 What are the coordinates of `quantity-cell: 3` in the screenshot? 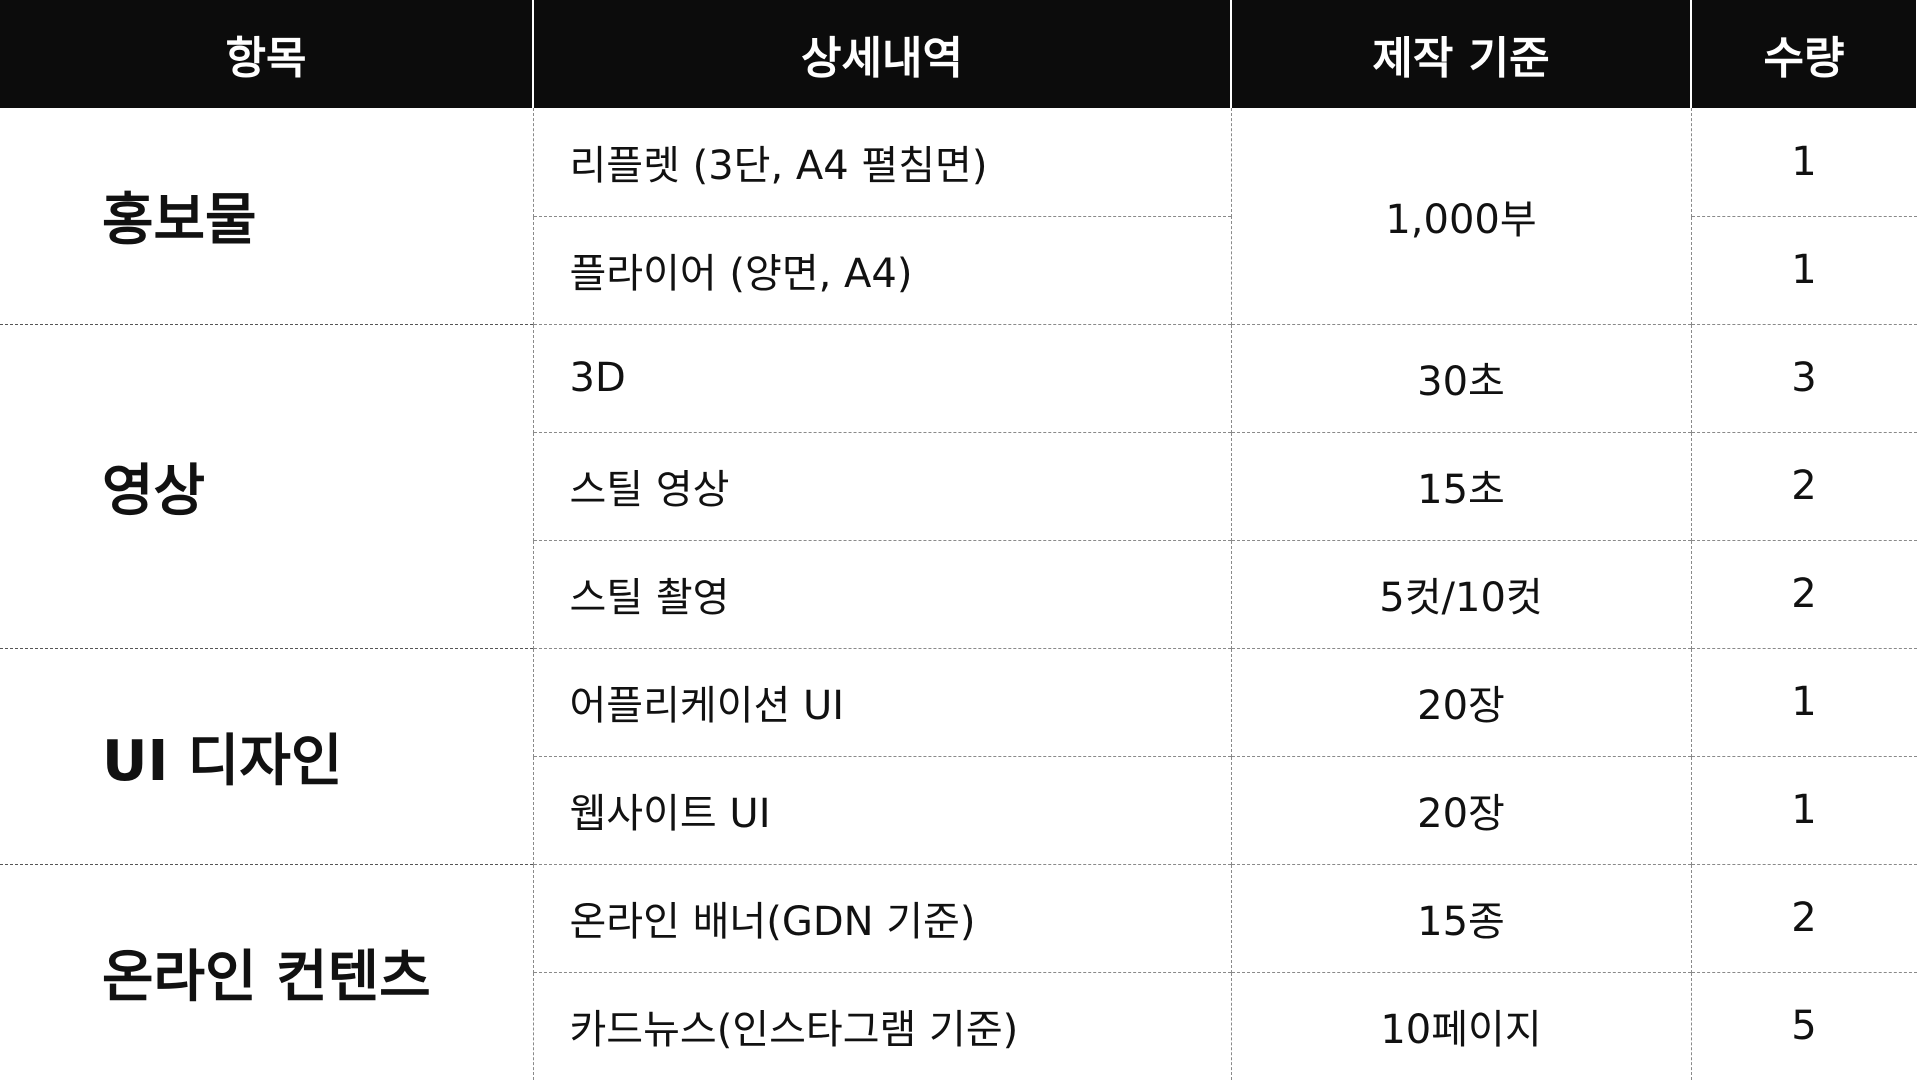 It's located at (1803, 377).